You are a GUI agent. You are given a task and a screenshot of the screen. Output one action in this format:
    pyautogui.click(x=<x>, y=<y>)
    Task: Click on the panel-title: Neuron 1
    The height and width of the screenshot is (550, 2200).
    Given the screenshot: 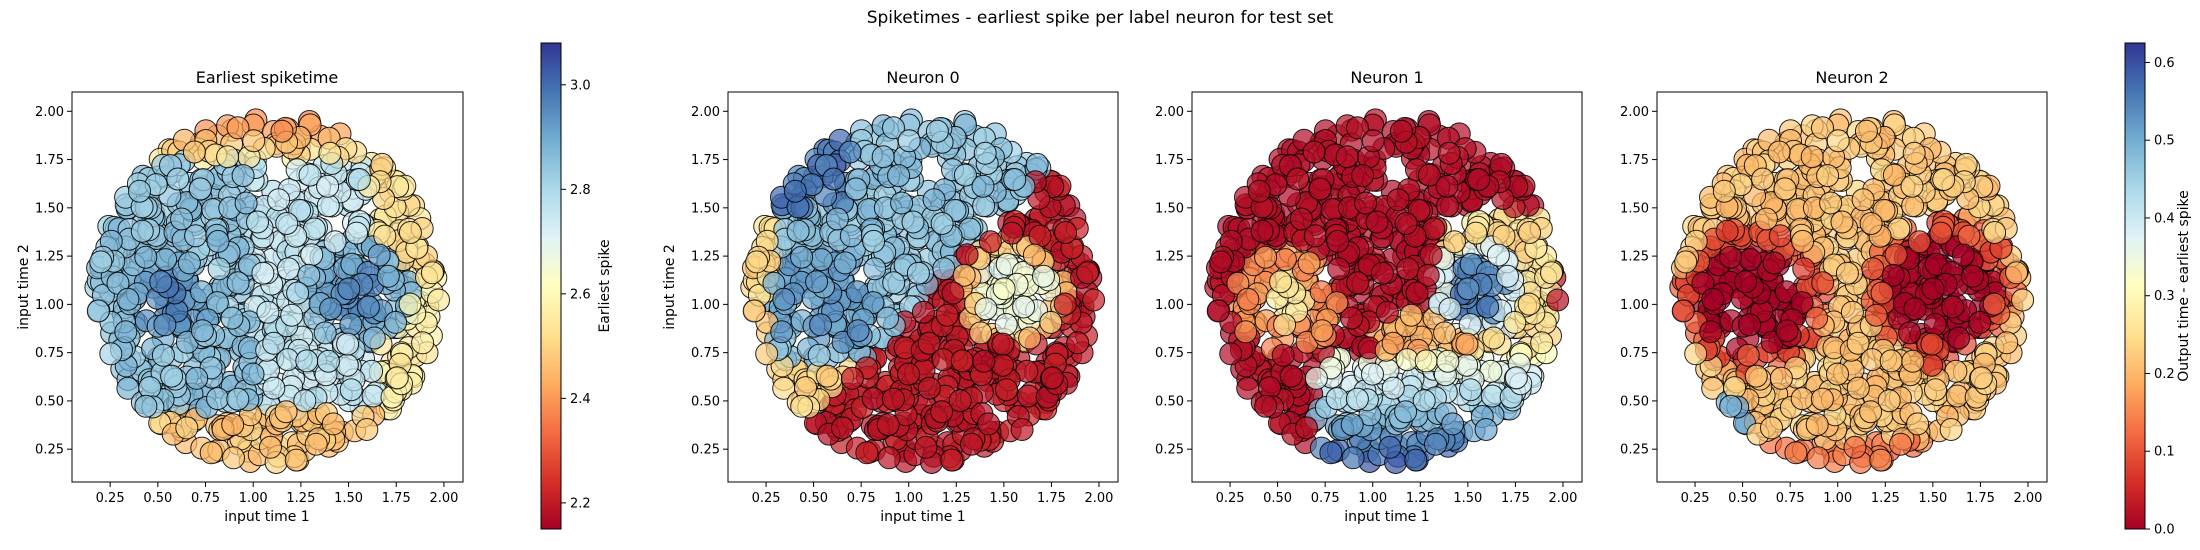 What is the action you would take?
    pyautogui.click(x=1386, y=77)
    